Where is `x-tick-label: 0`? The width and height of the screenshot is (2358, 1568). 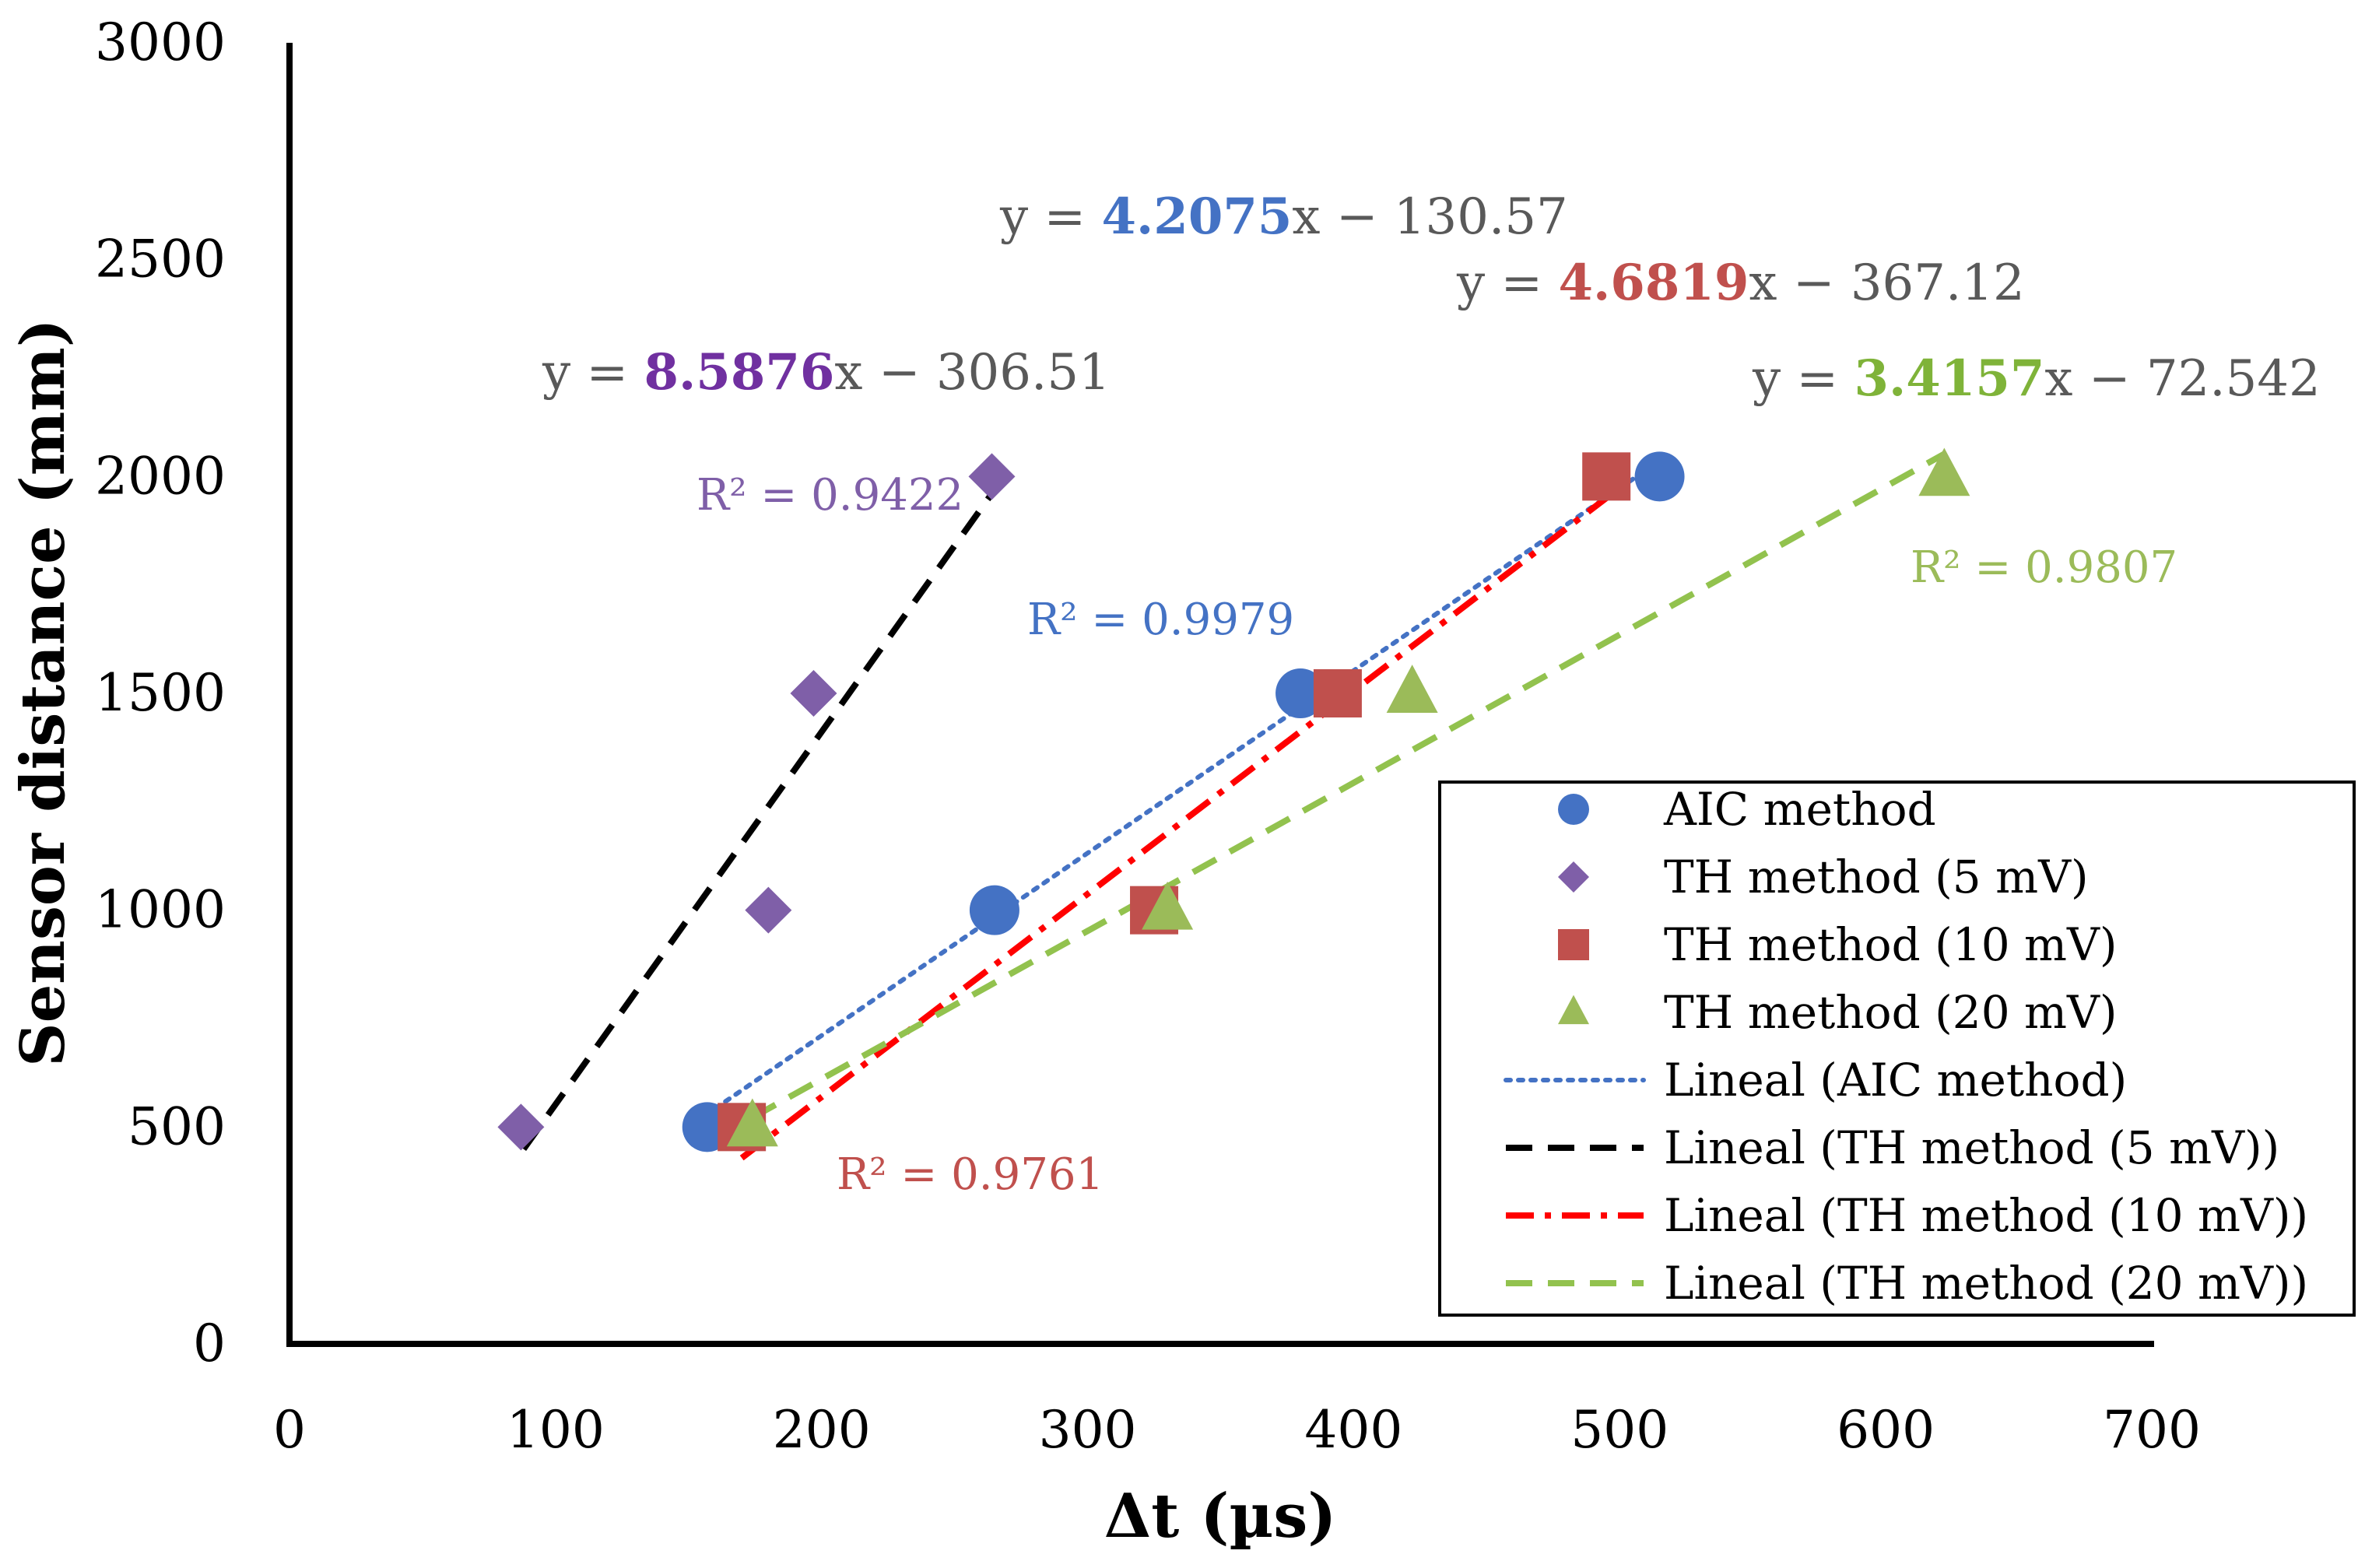
x-tick-label: 0 is located at coordinates (290, 1430).